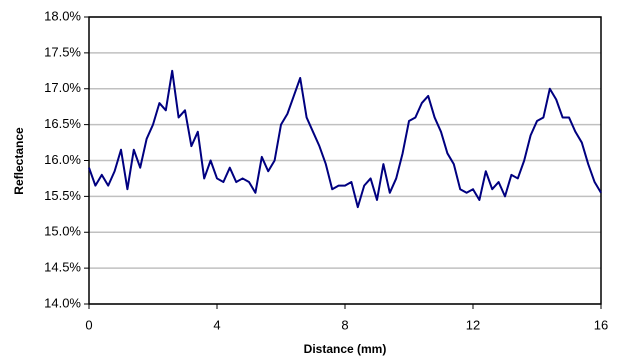 Image resolution: width=620 pixels, height=360 pixels. I want to click on y-tick-label: 16.0%, so click(62, 159).